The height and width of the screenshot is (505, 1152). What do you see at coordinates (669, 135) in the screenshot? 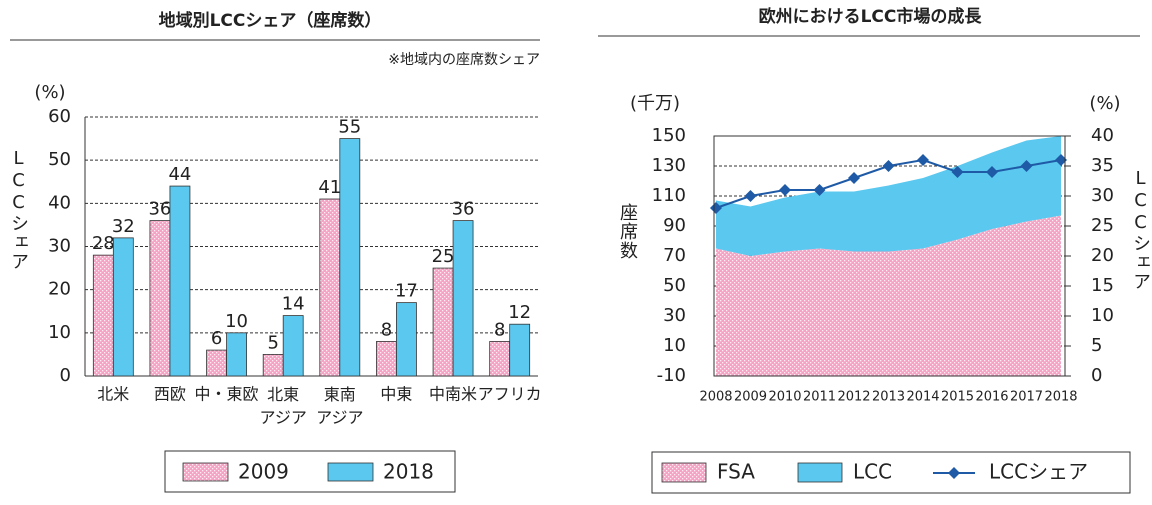
I see `y-tick-label: 150` at bounding box center [669, 135].